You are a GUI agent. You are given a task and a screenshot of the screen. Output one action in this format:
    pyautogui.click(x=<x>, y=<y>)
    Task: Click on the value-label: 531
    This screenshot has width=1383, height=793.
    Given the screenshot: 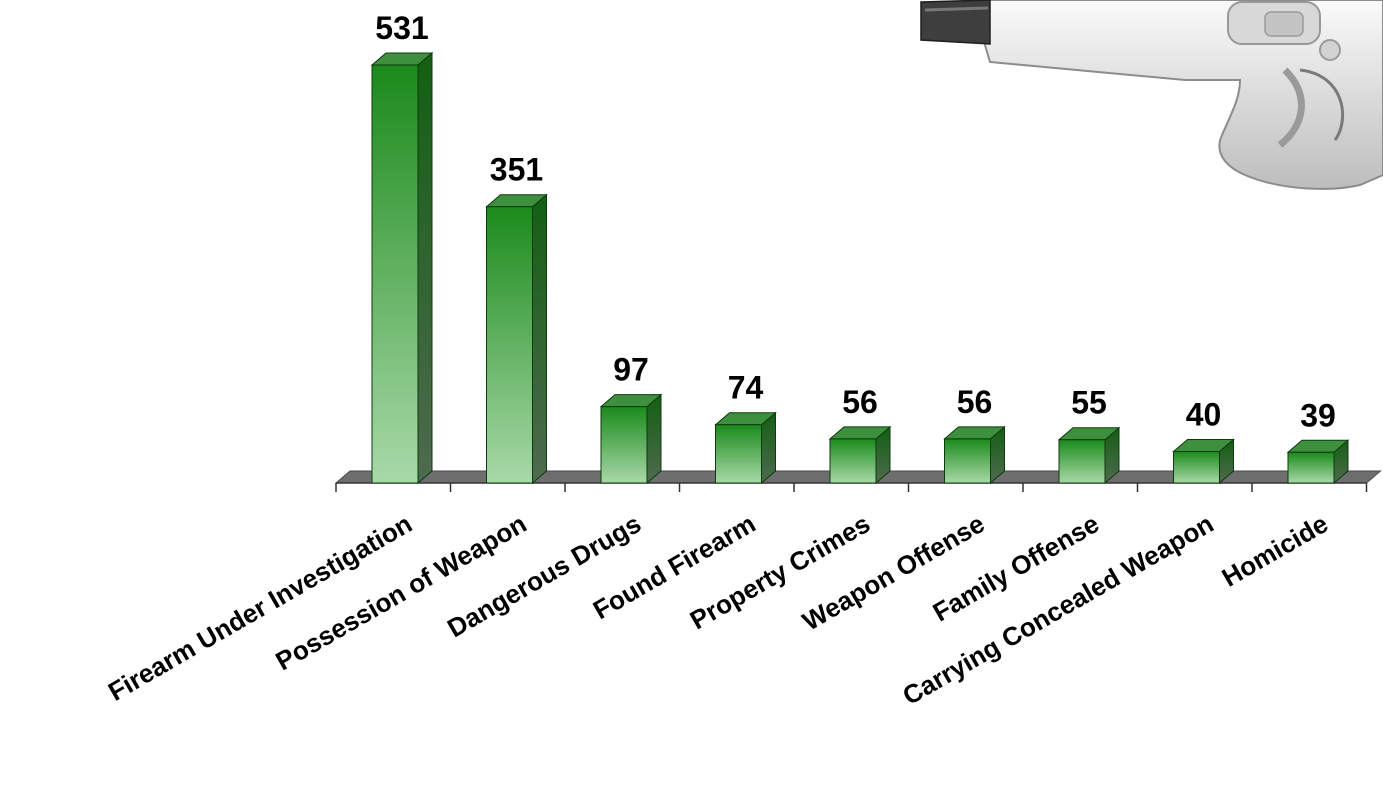 What is the action you would take?
    pyautogui.click(x=401, y=28)
    